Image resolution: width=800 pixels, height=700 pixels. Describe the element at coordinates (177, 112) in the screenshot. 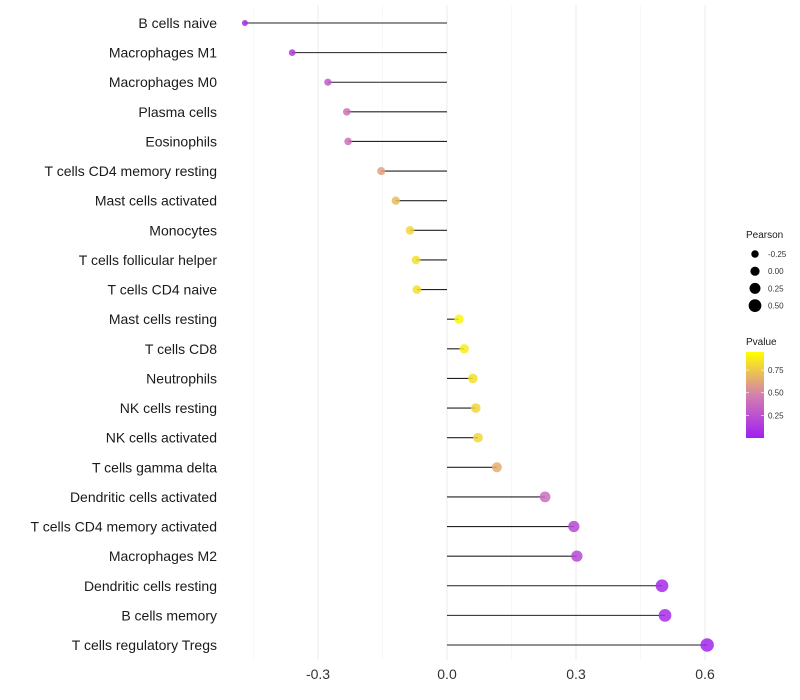

I see `y-tick-label: Plasma cells` at that location.